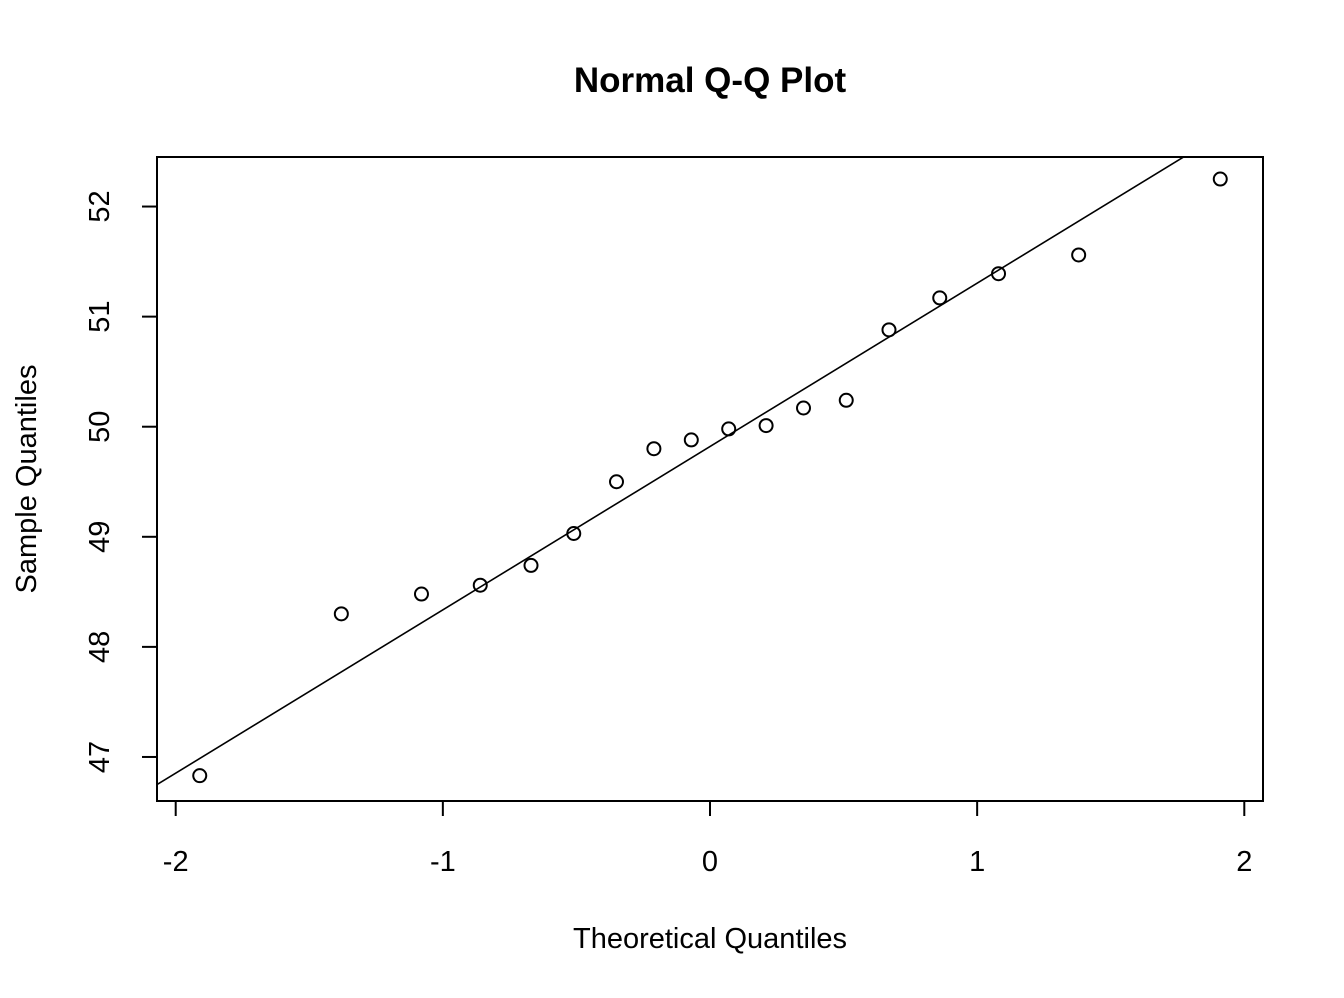  What do you see at coordinates (710, 862) in the screenshot?
I see `x-tick-label: 0` at bounding box center [710, 862].